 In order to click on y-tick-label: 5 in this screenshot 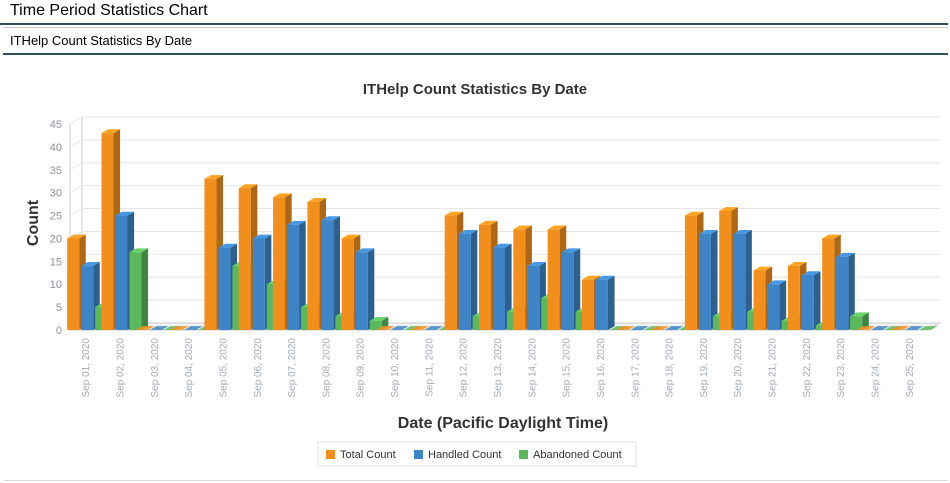, I will do `click(59, 308)`.